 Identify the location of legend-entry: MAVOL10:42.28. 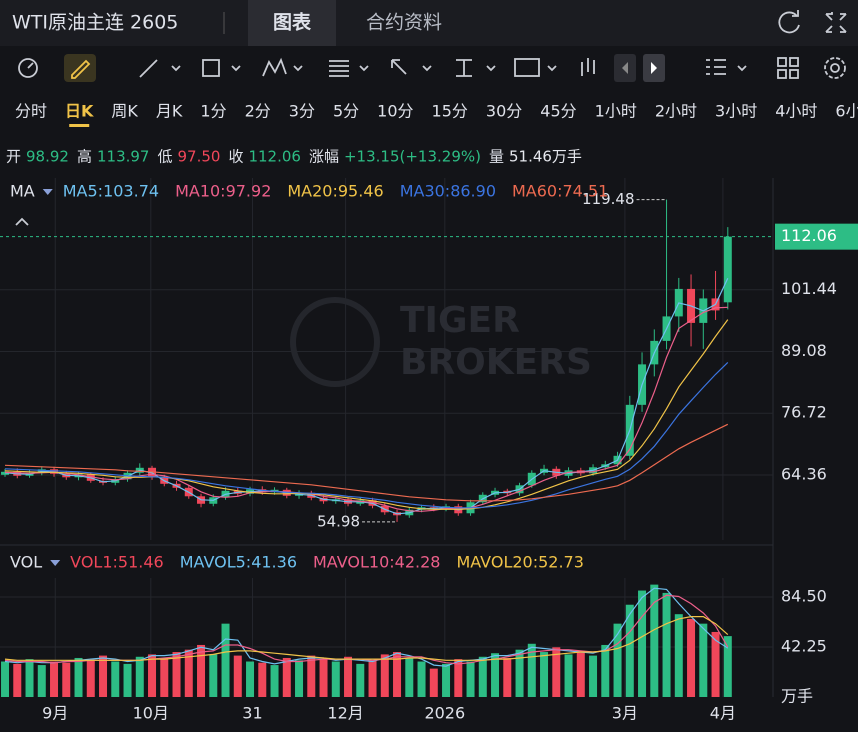
(376, 562).